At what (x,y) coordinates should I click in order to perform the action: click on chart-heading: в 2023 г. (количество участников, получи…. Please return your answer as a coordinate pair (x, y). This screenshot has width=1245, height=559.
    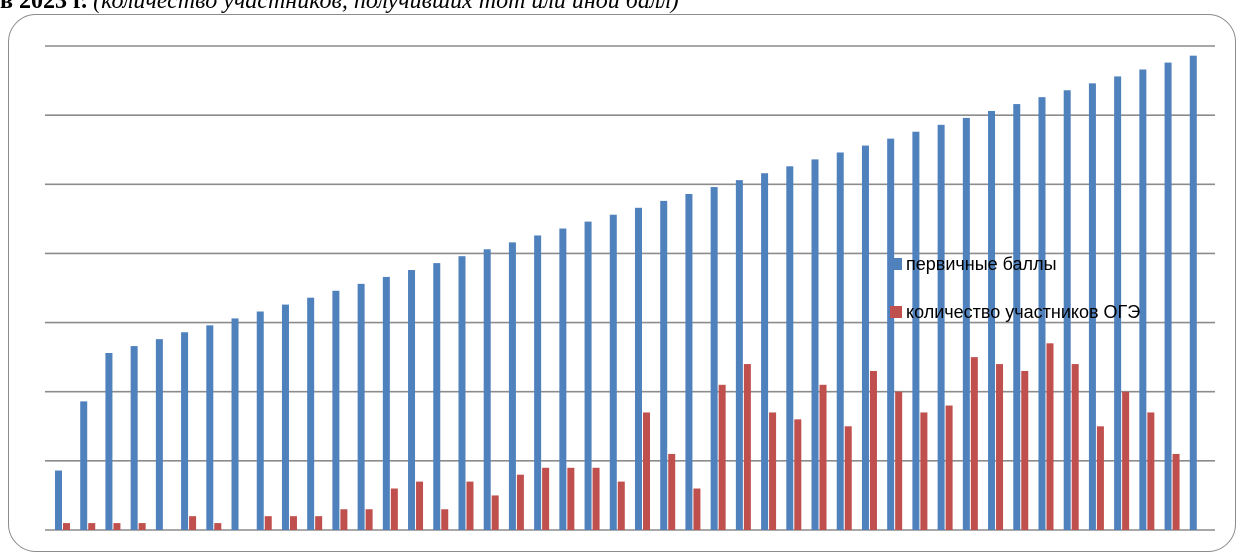
    Looking at the image, I should click on (339, 8).